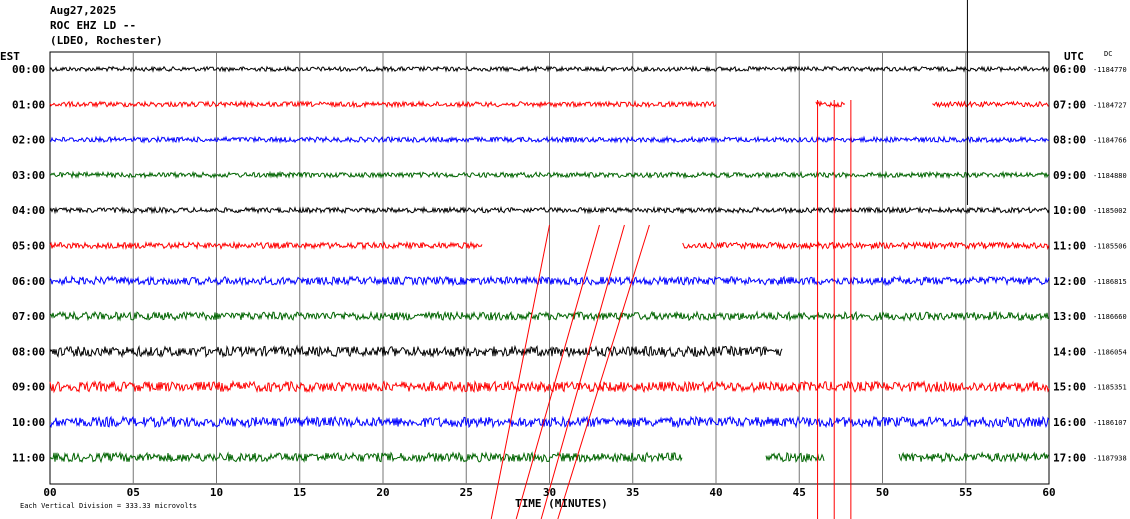 The image size is (1130, 519). I want to click on est-time-label: 06:00, so click(28, 281).